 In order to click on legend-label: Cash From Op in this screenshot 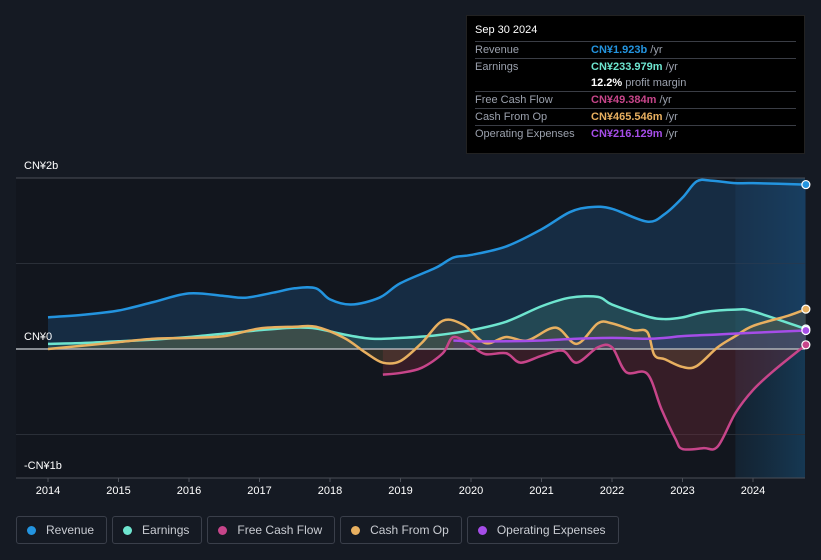, I will do `click(409, 530)`.